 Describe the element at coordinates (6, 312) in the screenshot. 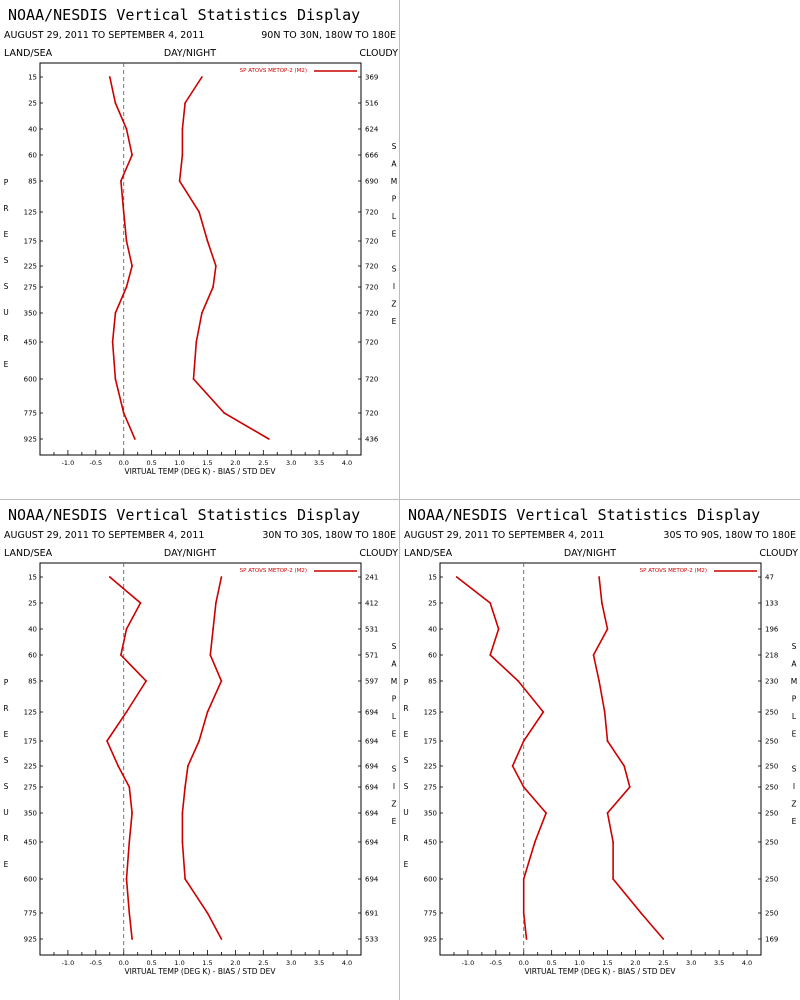

I see `y-axis-label-letter: U` at that location.